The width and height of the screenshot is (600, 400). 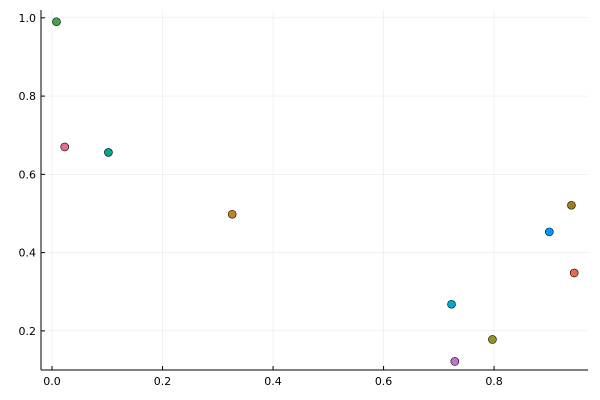 I want to click on y-tick-label: 1.0, so click(x=28, y=18).